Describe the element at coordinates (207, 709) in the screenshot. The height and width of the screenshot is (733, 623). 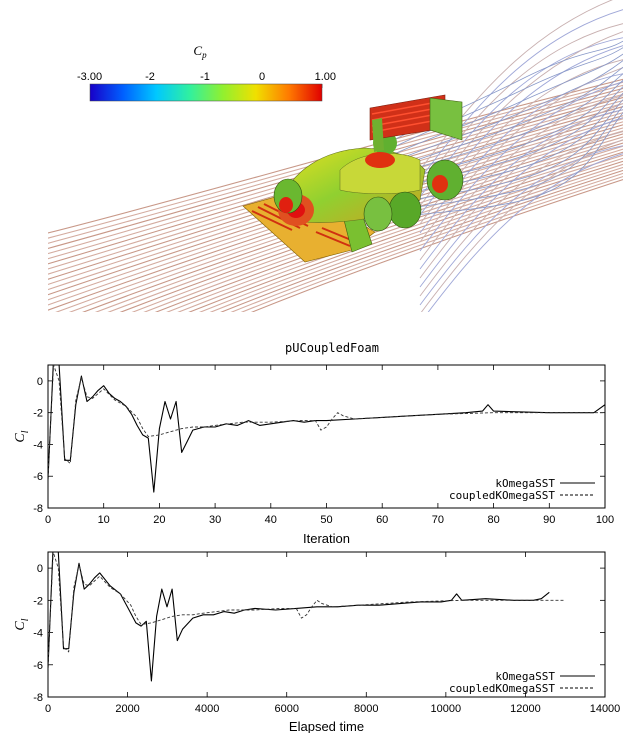
I see `x-tick-label: 4000` at that location.